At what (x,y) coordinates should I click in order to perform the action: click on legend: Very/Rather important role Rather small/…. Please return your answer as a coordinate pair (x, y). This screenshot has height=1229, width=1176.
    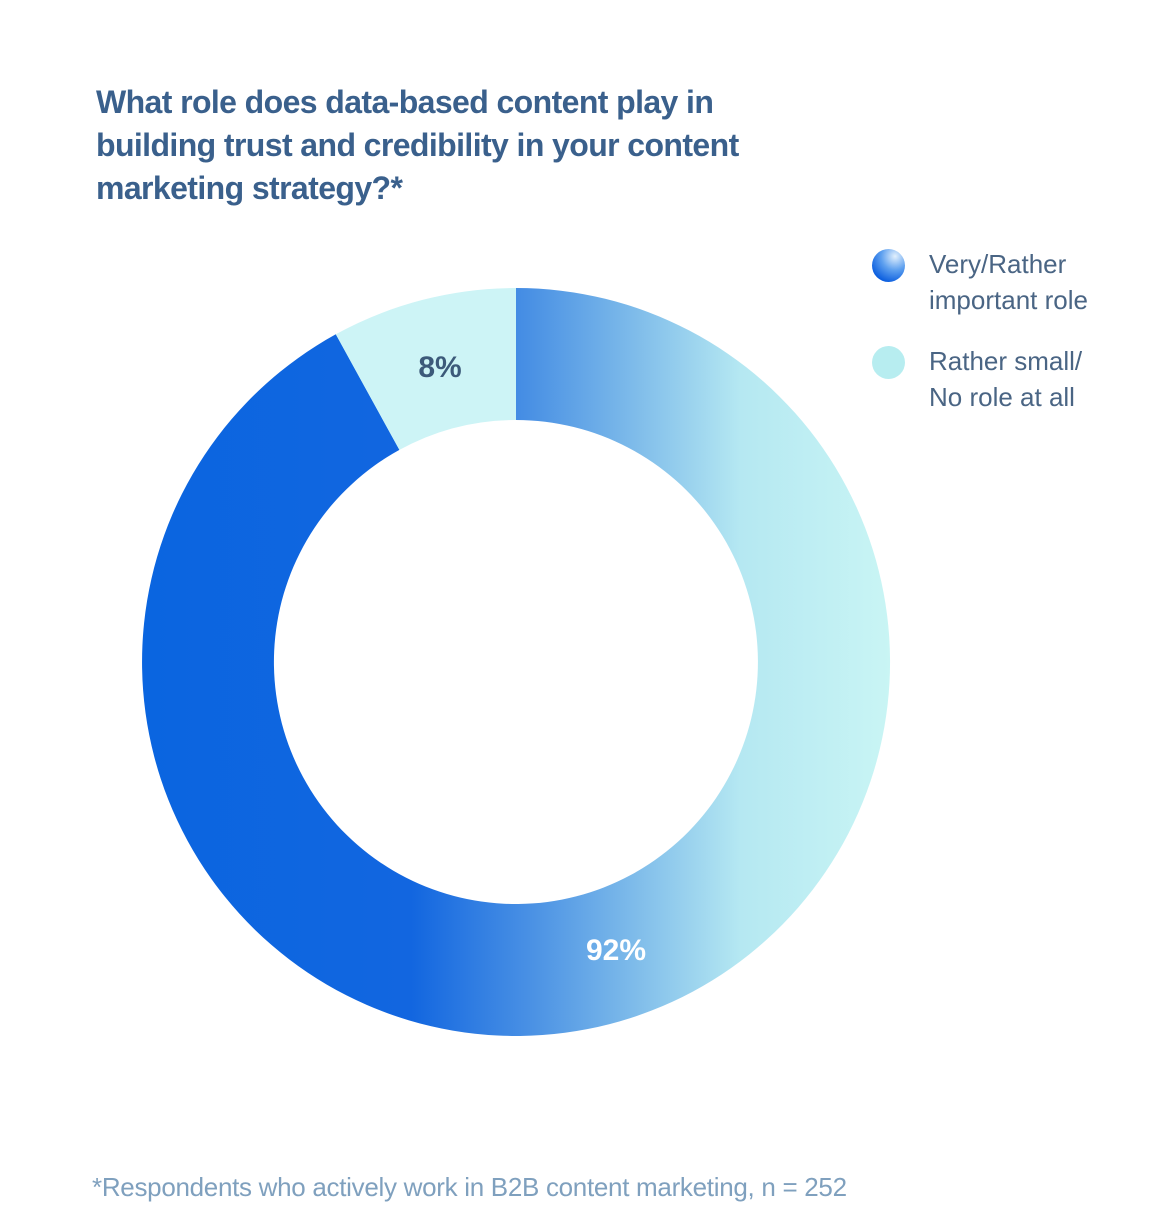
    Looking at the image, I should click on (1017, 343).